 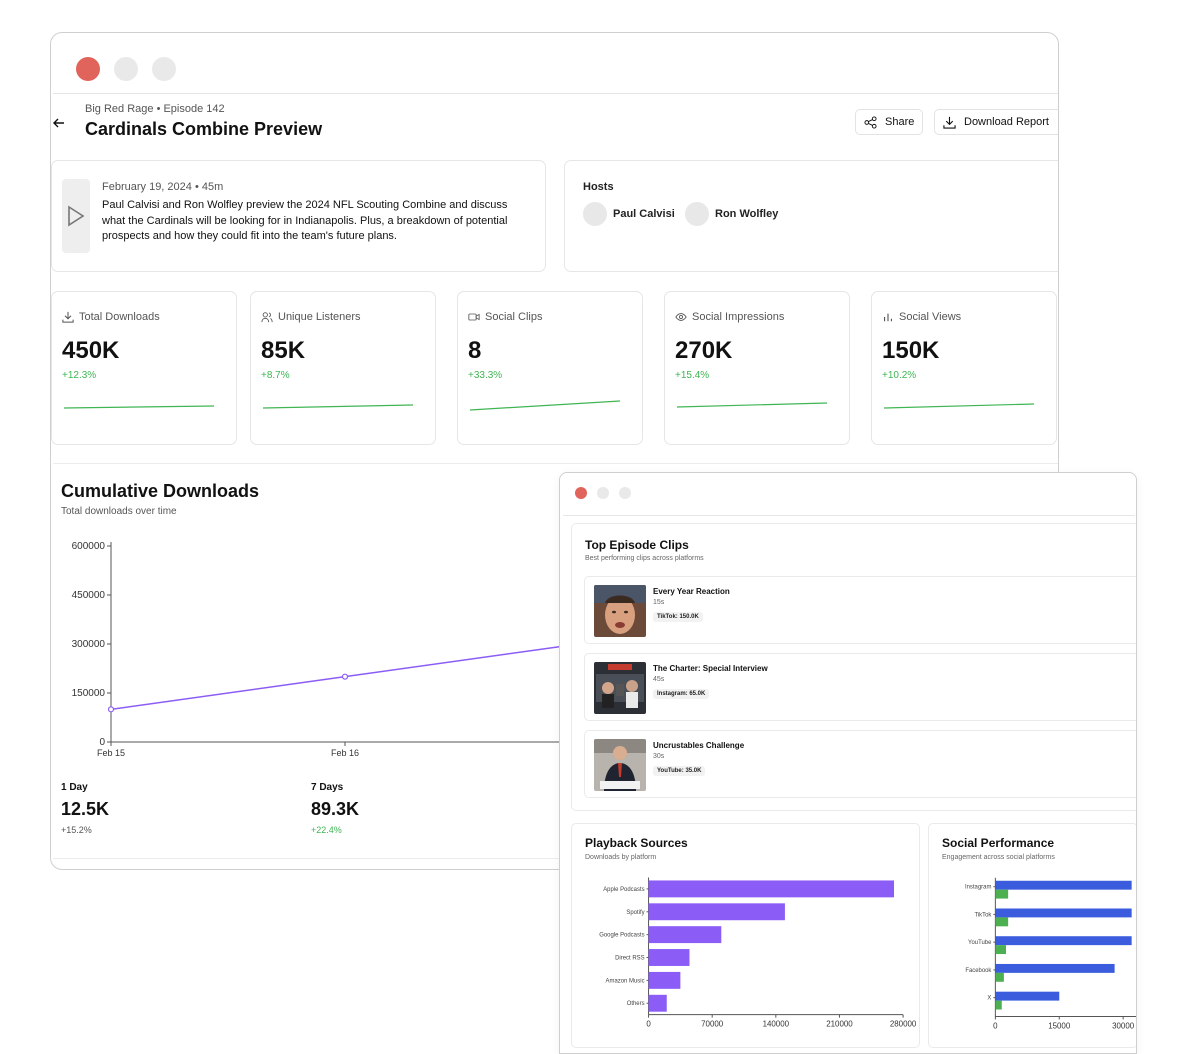 I want to click on category-label: Facebook, so click(x=978, y=971).